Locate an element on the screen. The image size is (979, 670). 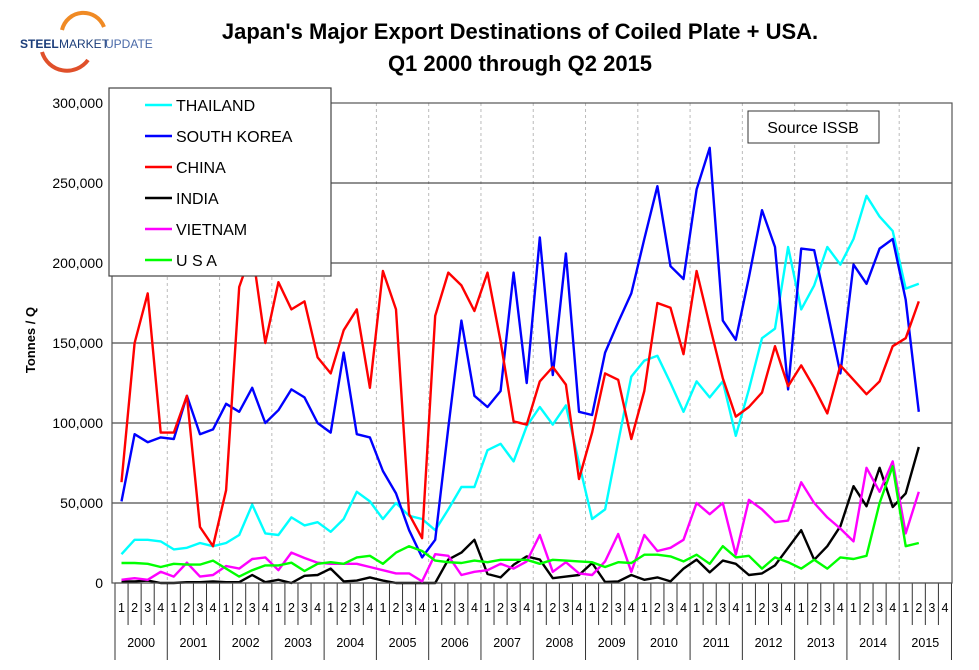
chart-subtitle: Q1 2000 through Q2 2015 is located at coordinates (520, 63).